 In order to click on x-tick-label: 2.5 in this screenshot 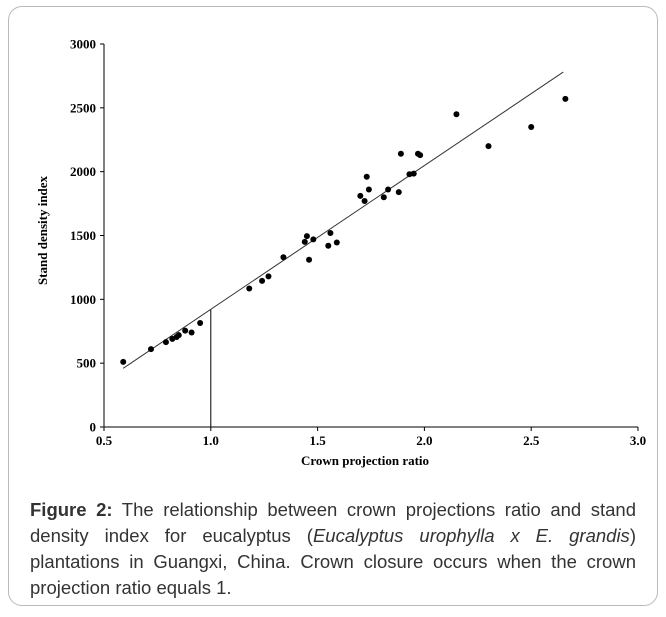, I will do `click(531, 440)`.